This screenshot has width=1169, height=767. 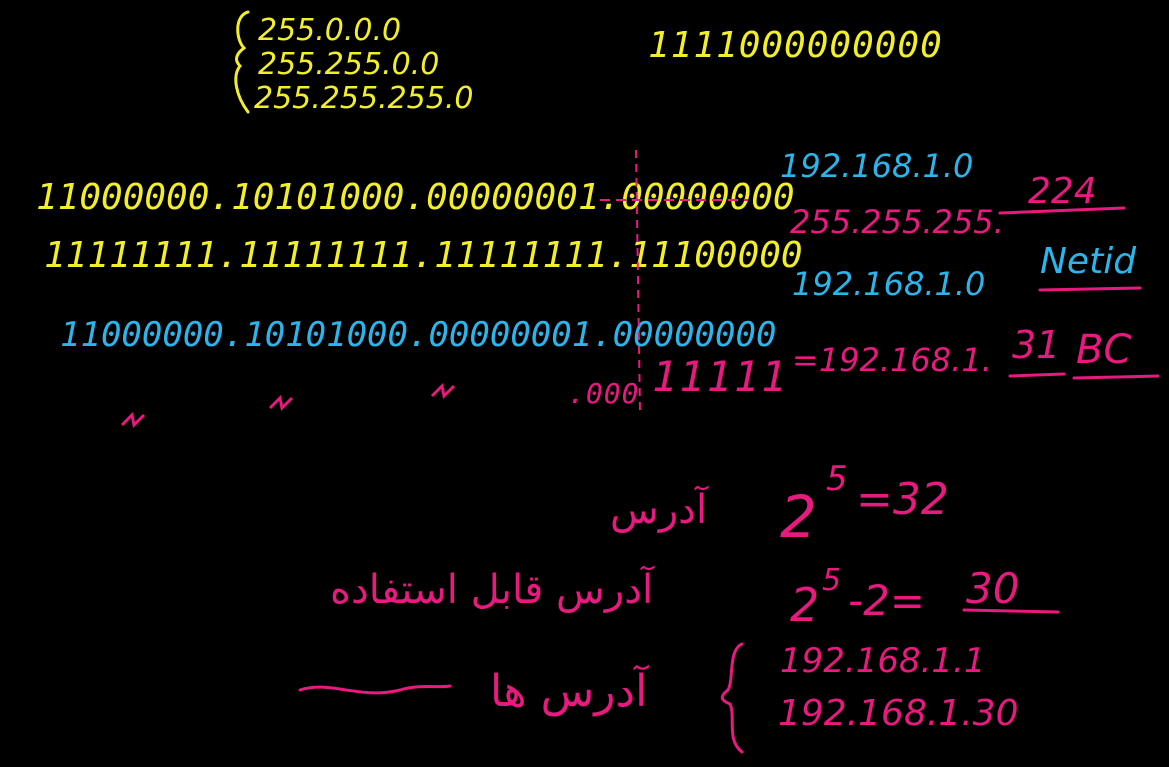 What do you see at coordinates (349, 64) in the screenshot?
I see `mask-class-b: 255.255.0.0` at bounding box center [349, 64].